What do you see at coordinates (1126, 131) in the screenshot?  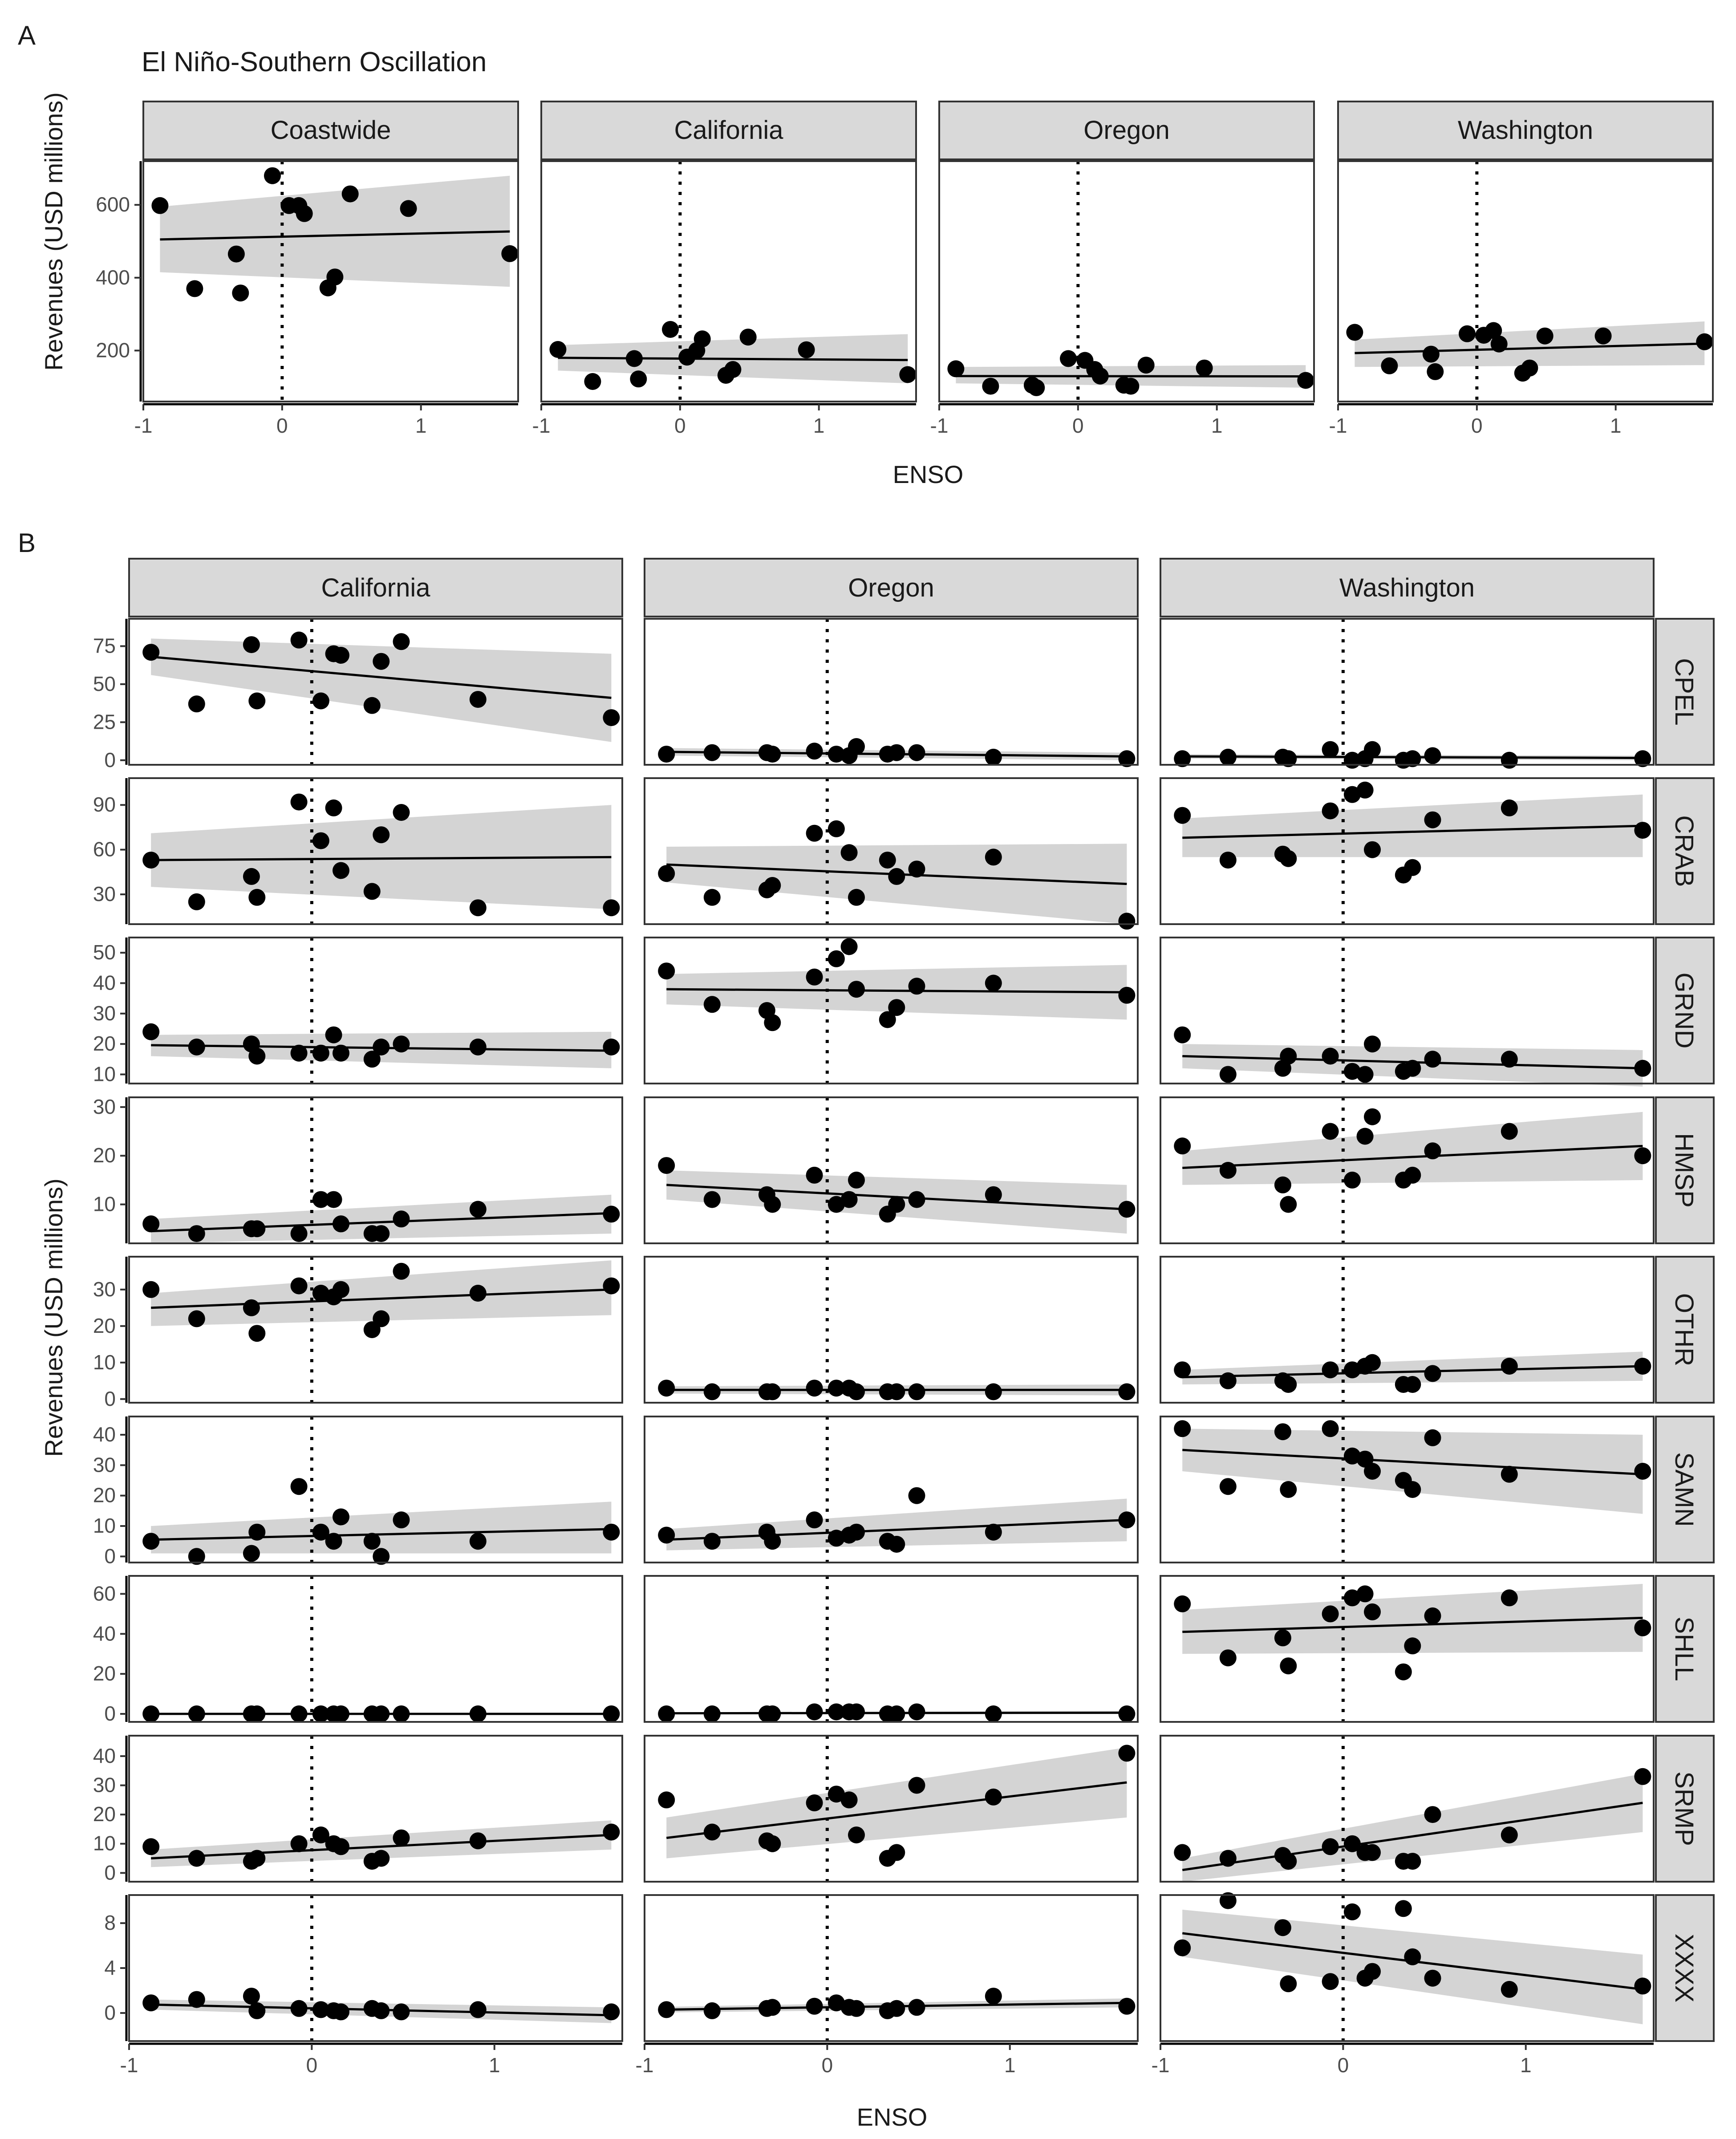 I see `facet-strip-label: Oregon` at bounding box center [1126, 131].